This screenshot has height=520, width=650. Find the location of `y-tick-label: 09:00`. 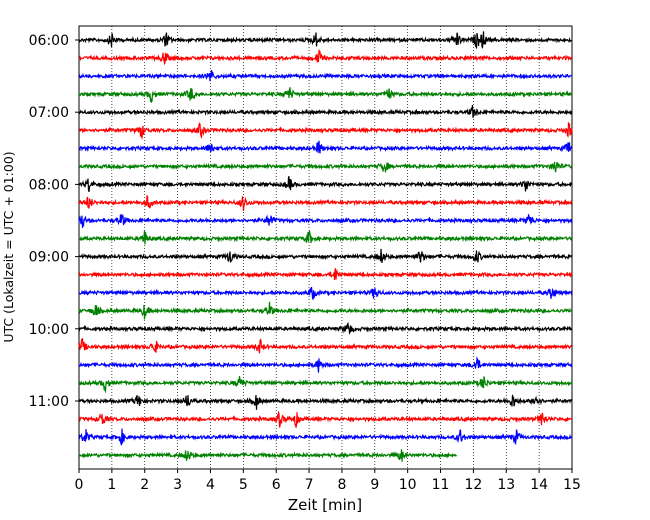

y-tick-label: 09:00 is located at coordinates (49, 258).